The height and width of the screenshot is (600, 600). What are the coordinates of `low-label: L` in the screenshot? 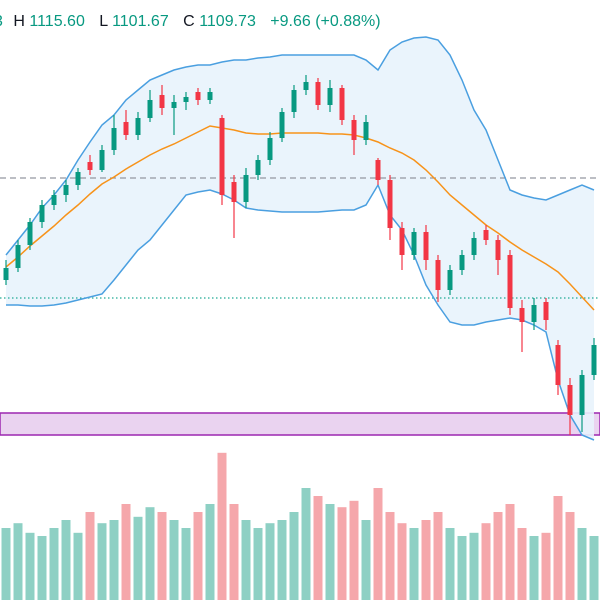 It's located at (103, 21).